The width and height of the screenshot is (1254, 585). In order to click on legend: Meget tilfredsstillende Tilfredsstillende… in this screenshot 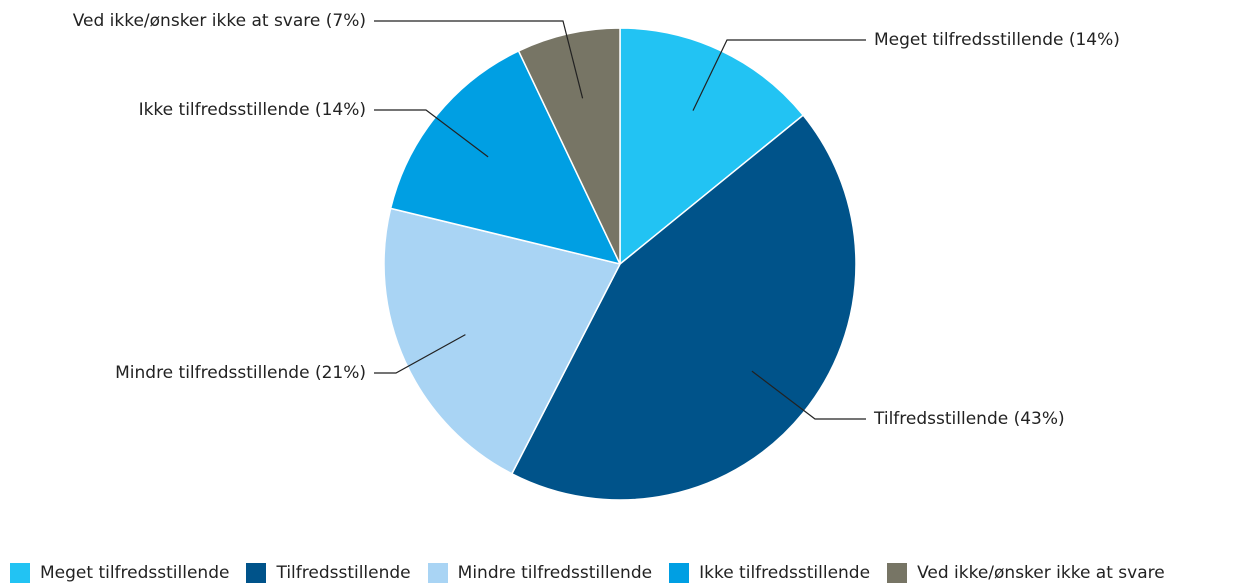, I will do `click(587, 573)`.